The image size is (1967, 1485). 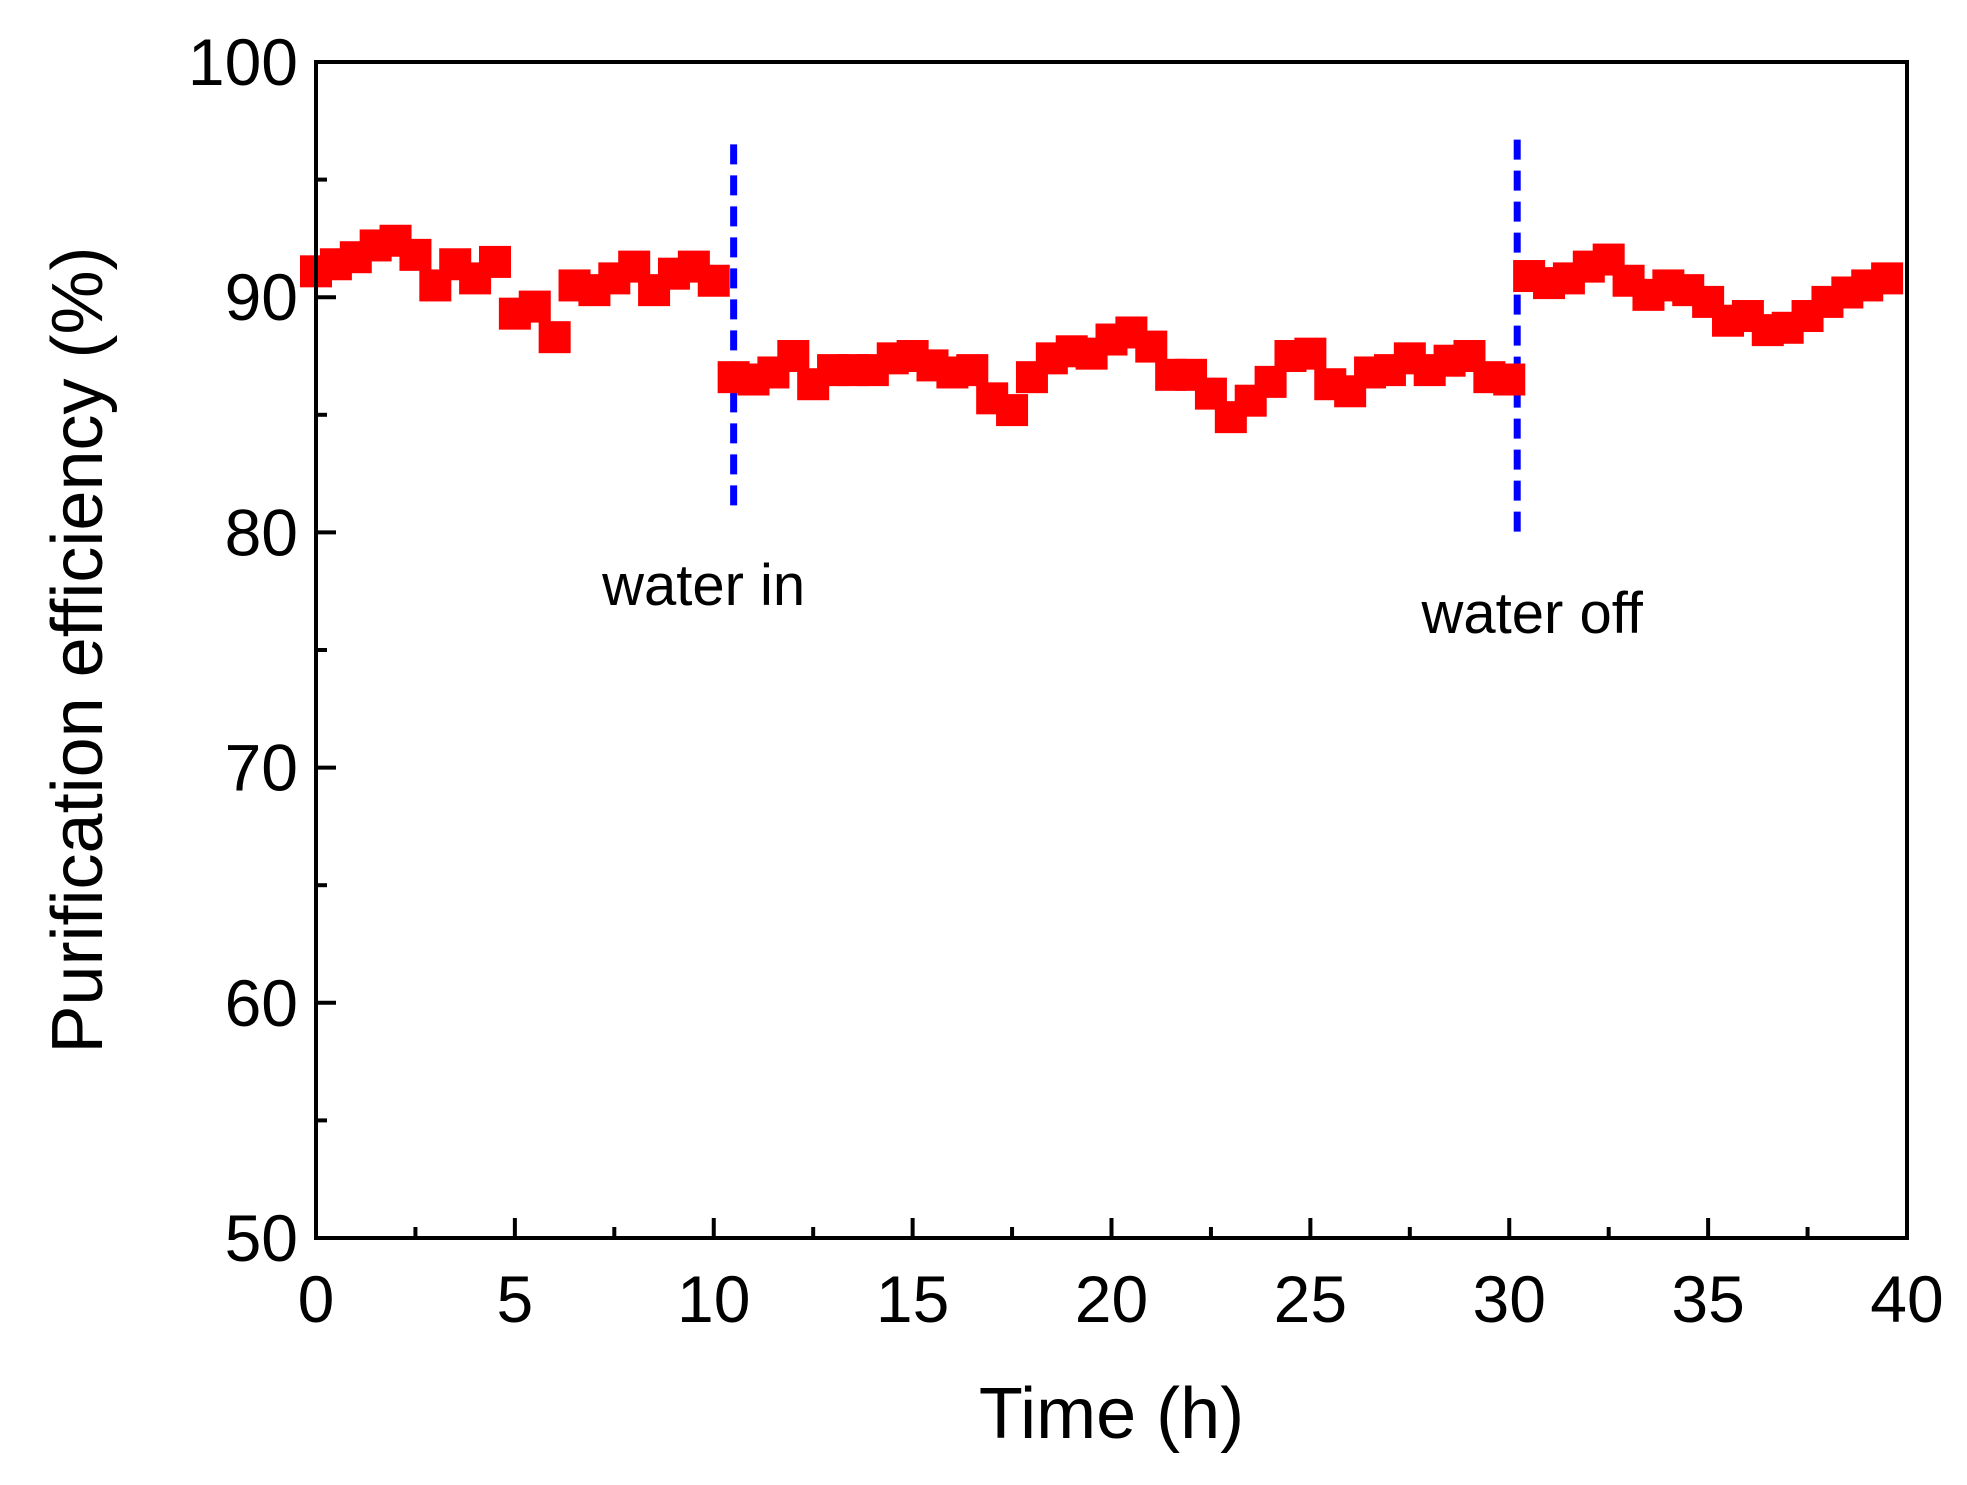 What do you see at coordinates (1906, 1299) in the screenshot?
I see `x-tick-label: 40` at bounding box center [1906, 1299].